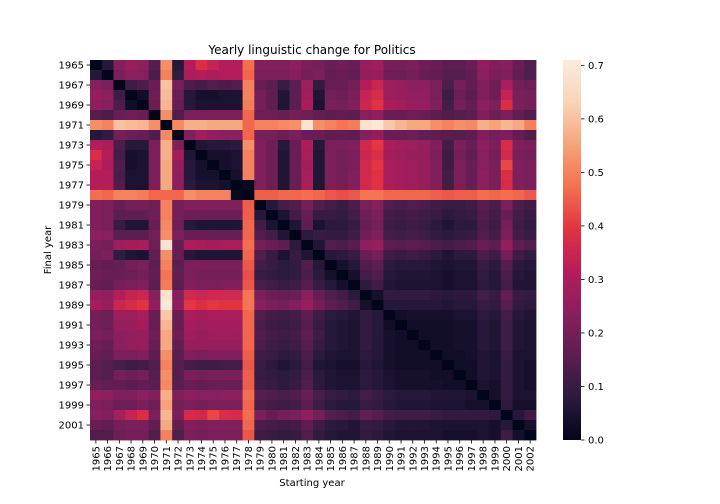 The width and height of the screenshot is (720, 504). I want to click on x-tick-label: 1976, so click(225, 458).